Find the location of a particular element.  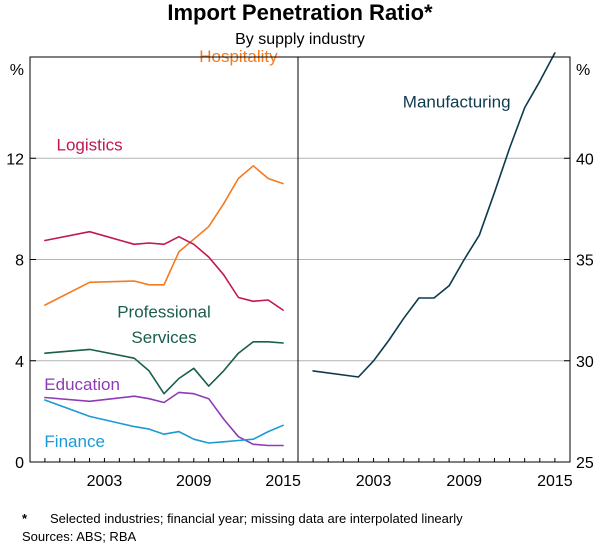

right-x-tick-label: 2015 is located at coordinates (555, 481).